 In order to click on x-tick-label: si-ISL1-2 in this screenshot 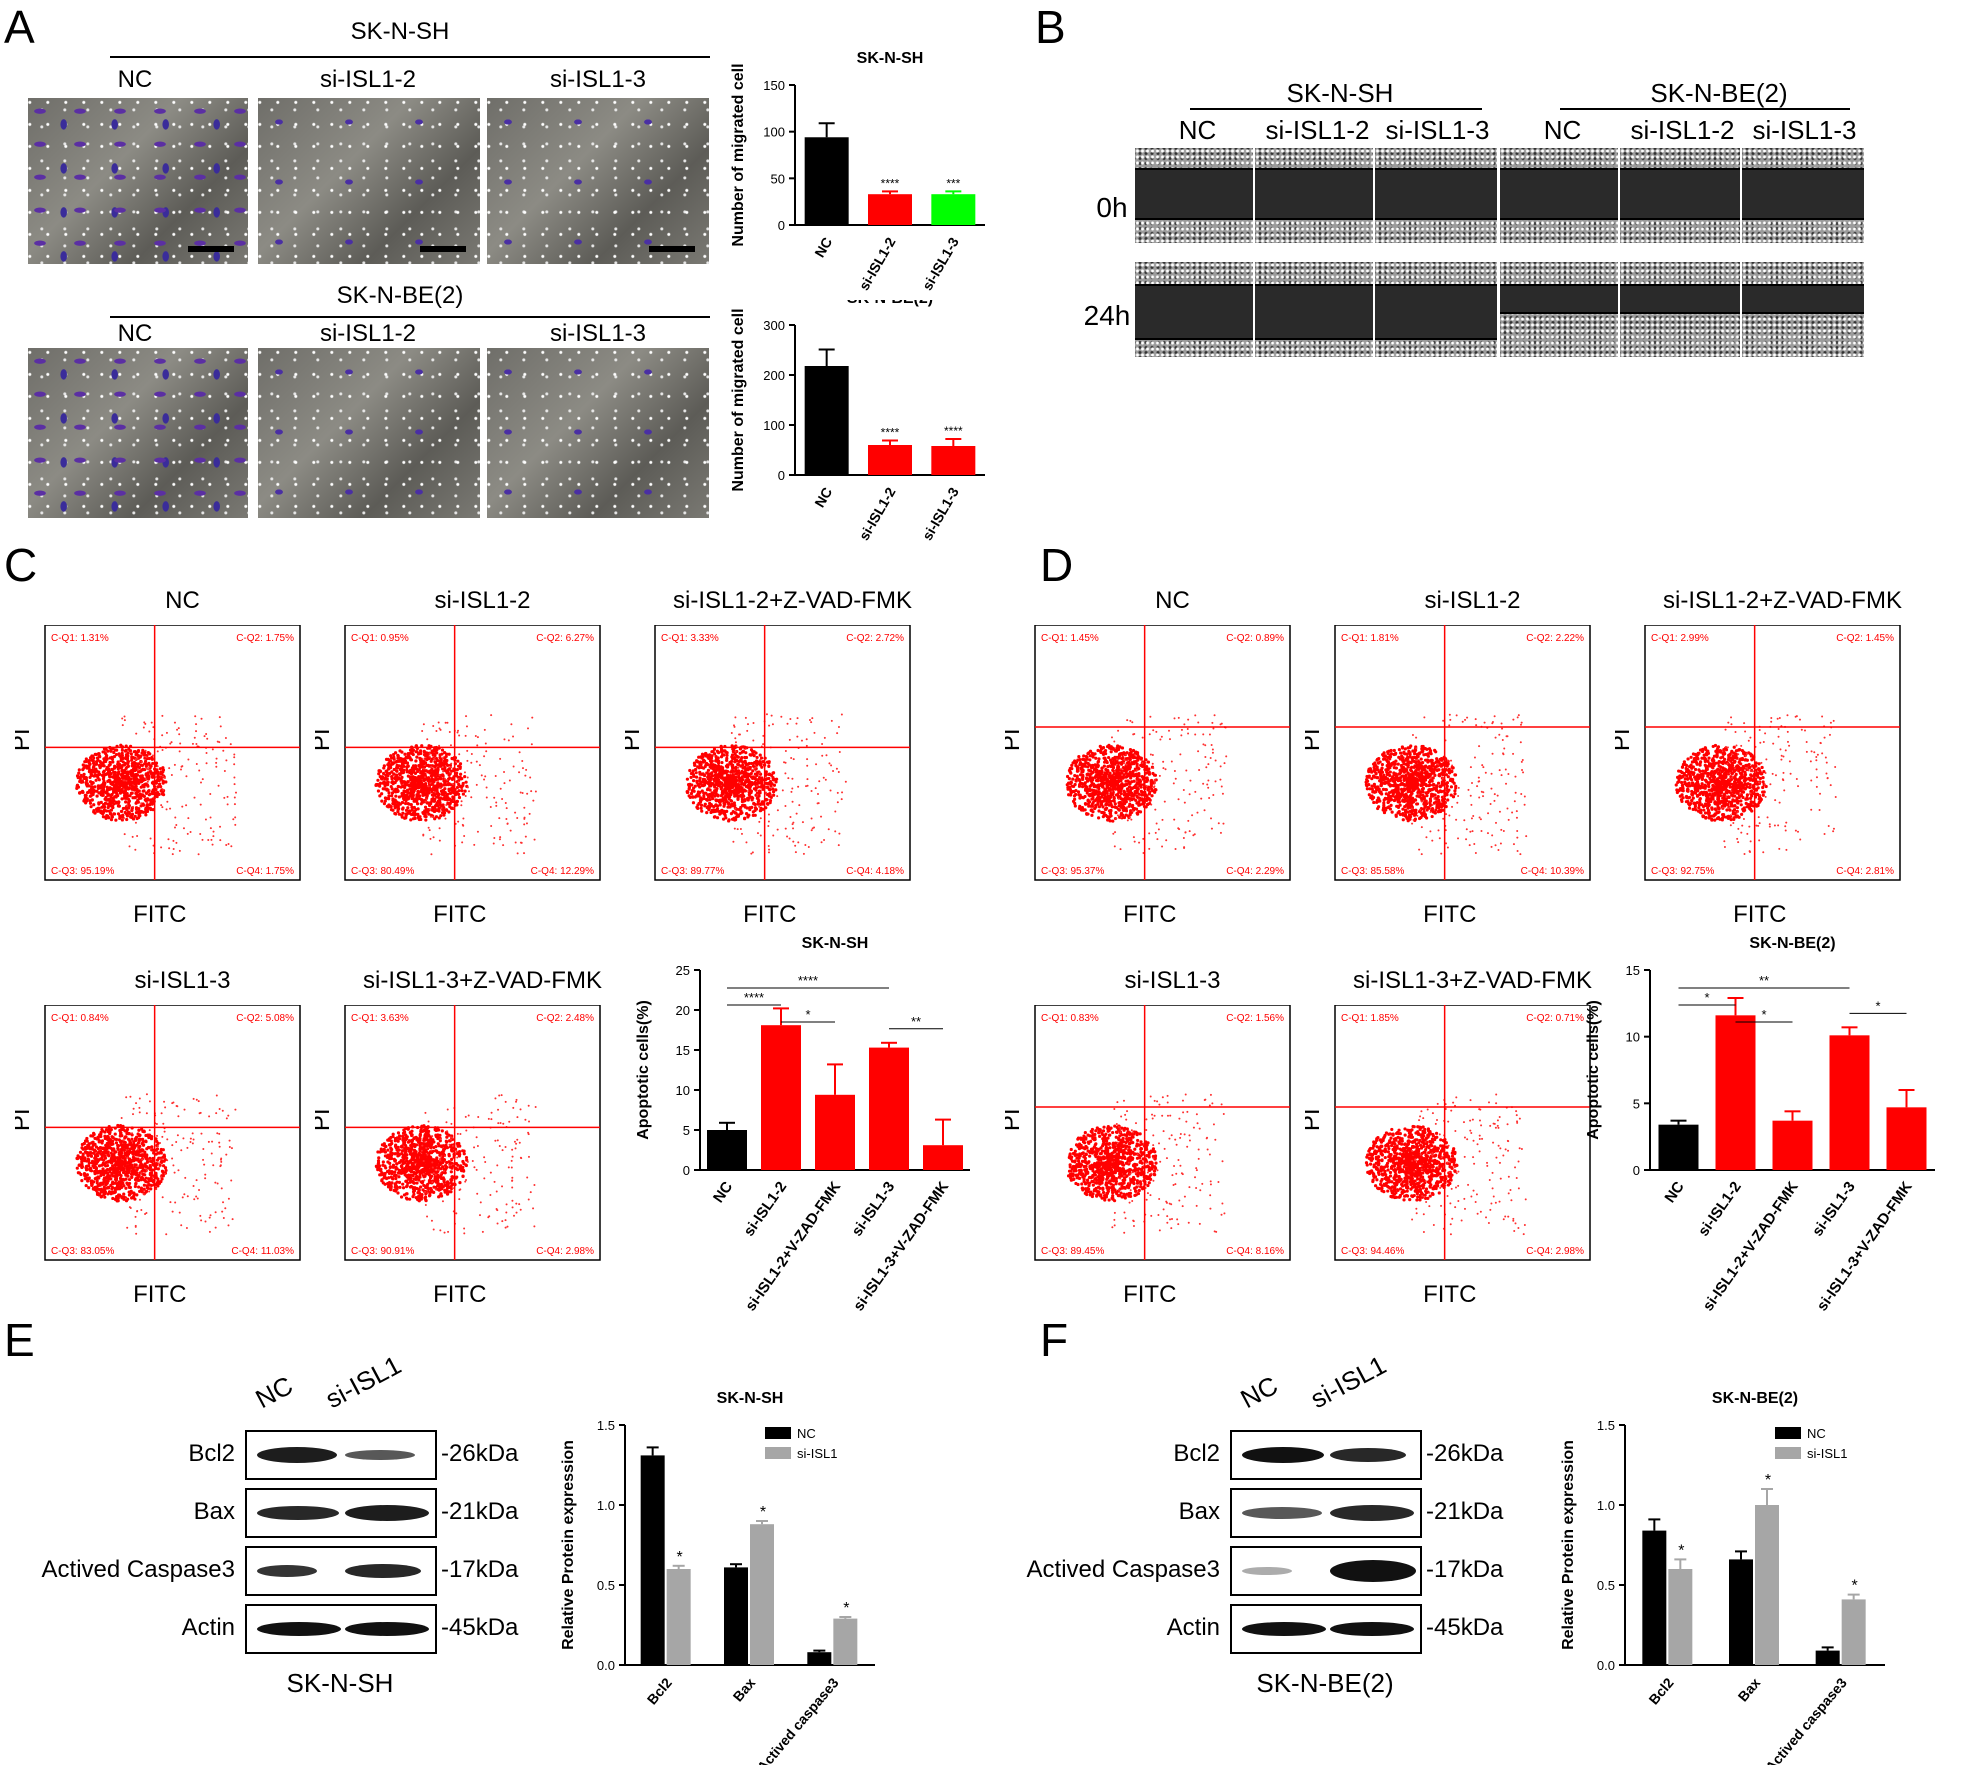, I will do `click(877, 513)`.